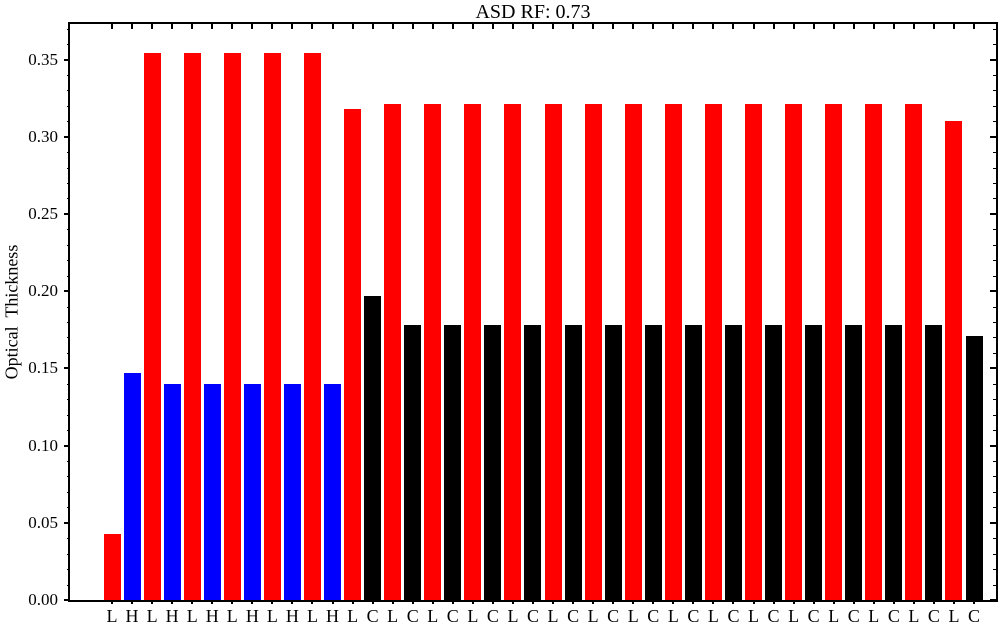 This screenshot has height=628, width=1000. What do you see at coordinates (43, 522) in the screenshot?
I see `y-tick-label: 0.05` at bounding box center [43, 522].